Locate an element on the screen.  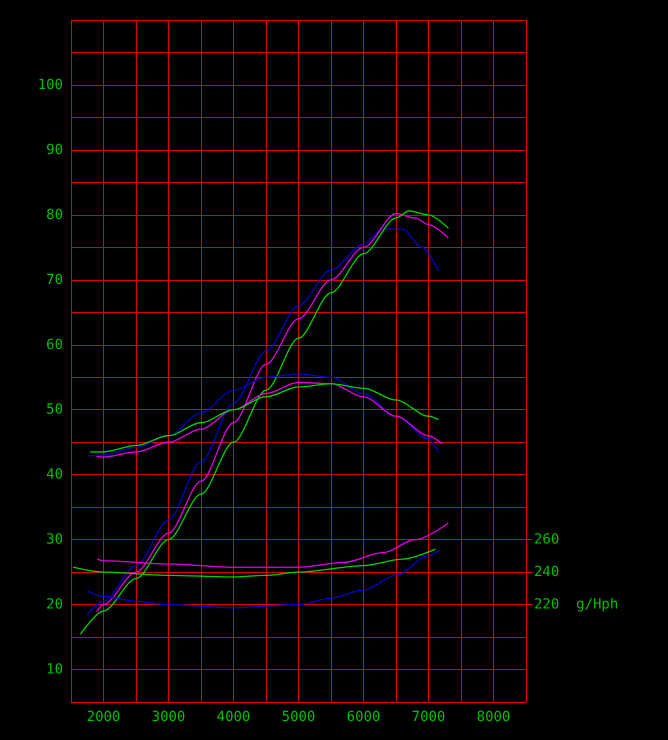
y-tick-label: 80 is located at coordinates (54, 214).